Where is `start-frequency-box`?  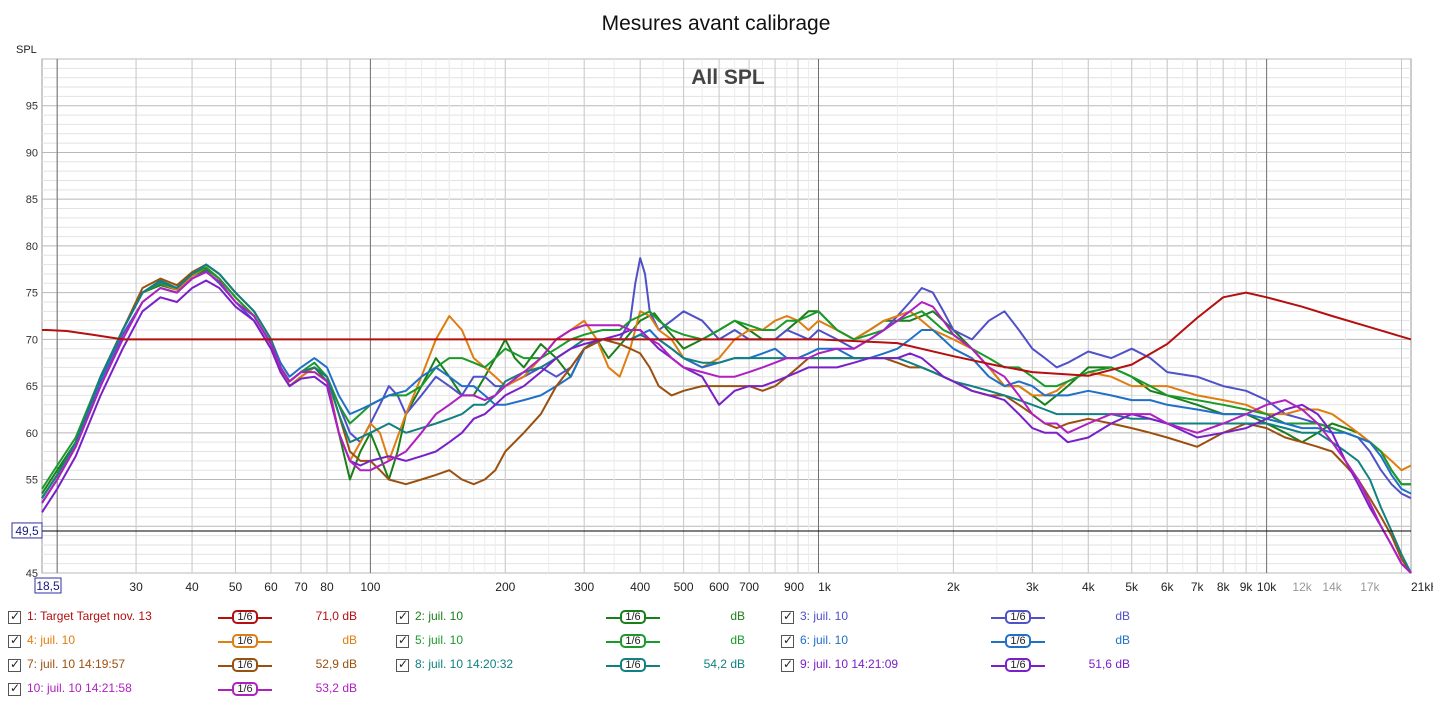 start-frequency-box is located at coordinates (48, 585).